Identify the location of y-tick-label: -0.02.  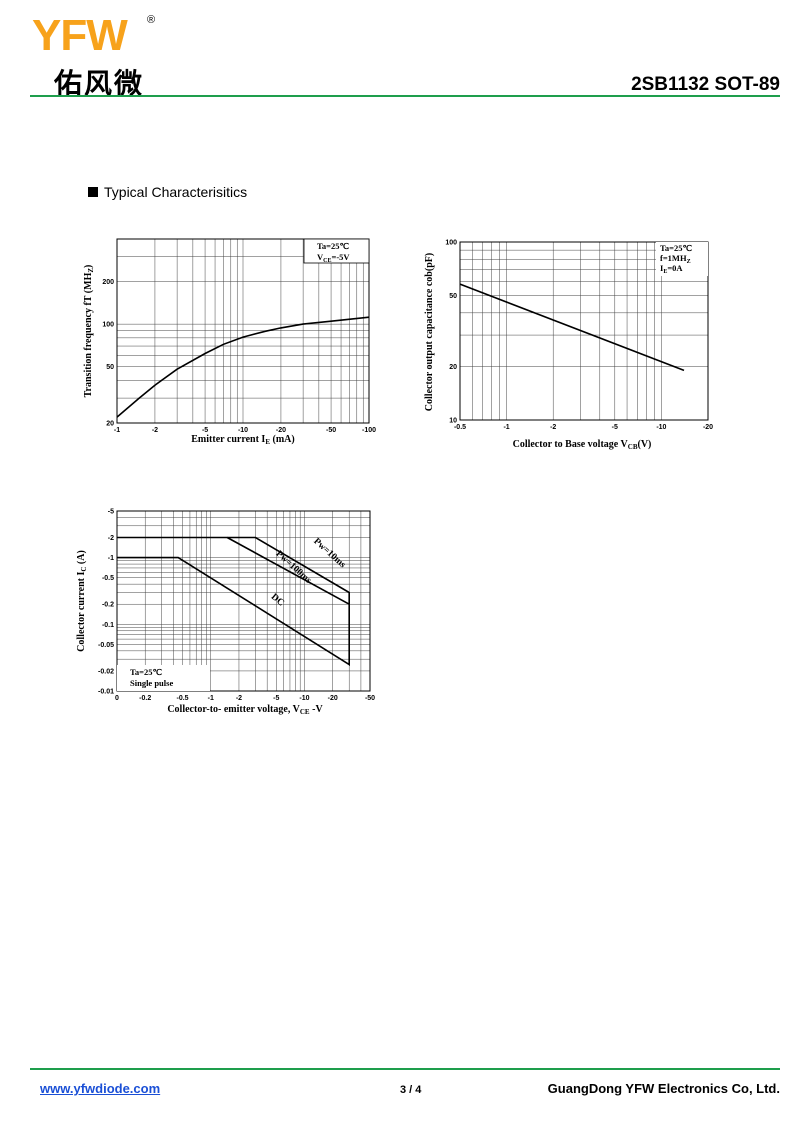
(106, 671).